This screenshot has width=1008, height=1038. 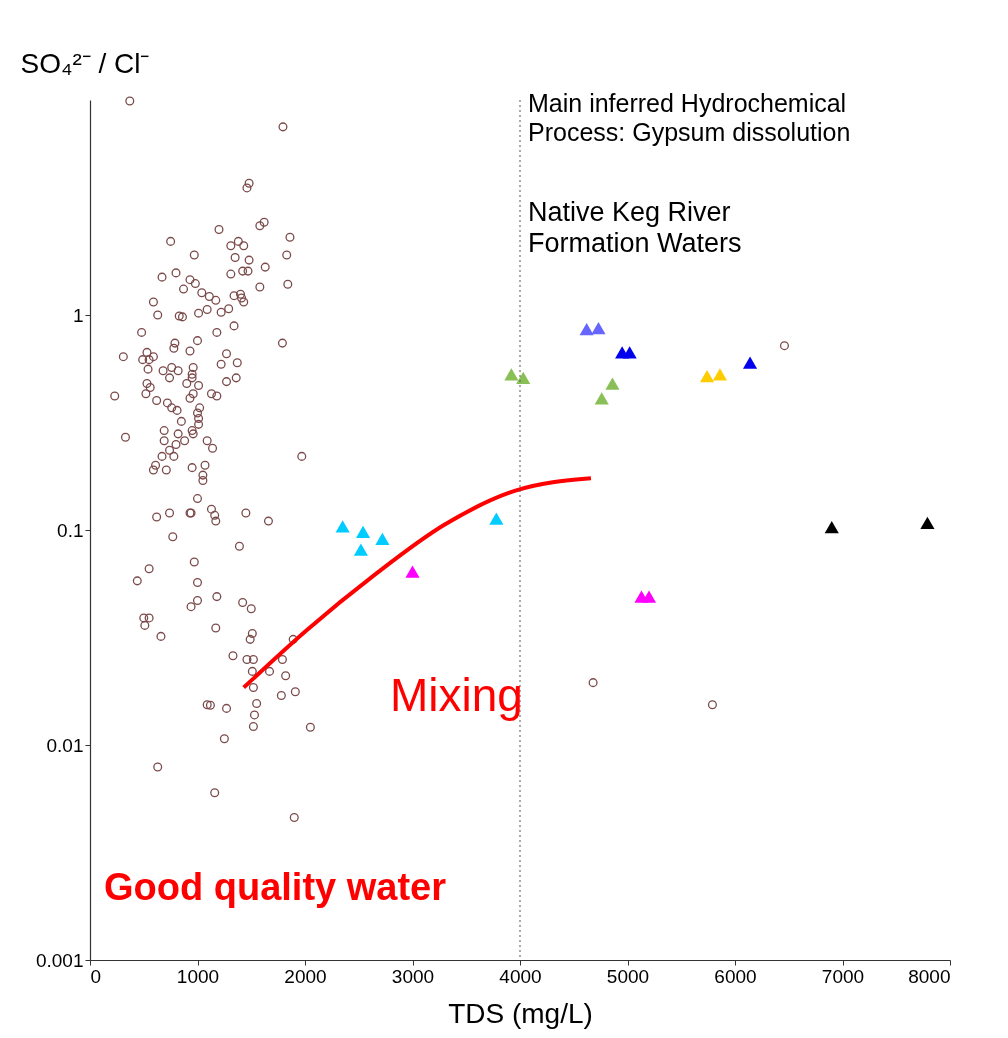 What do you see at coordinates (843, 976) in the screenshot?
I see `x-tick-label: 7000` at bounding box center [843, 976].